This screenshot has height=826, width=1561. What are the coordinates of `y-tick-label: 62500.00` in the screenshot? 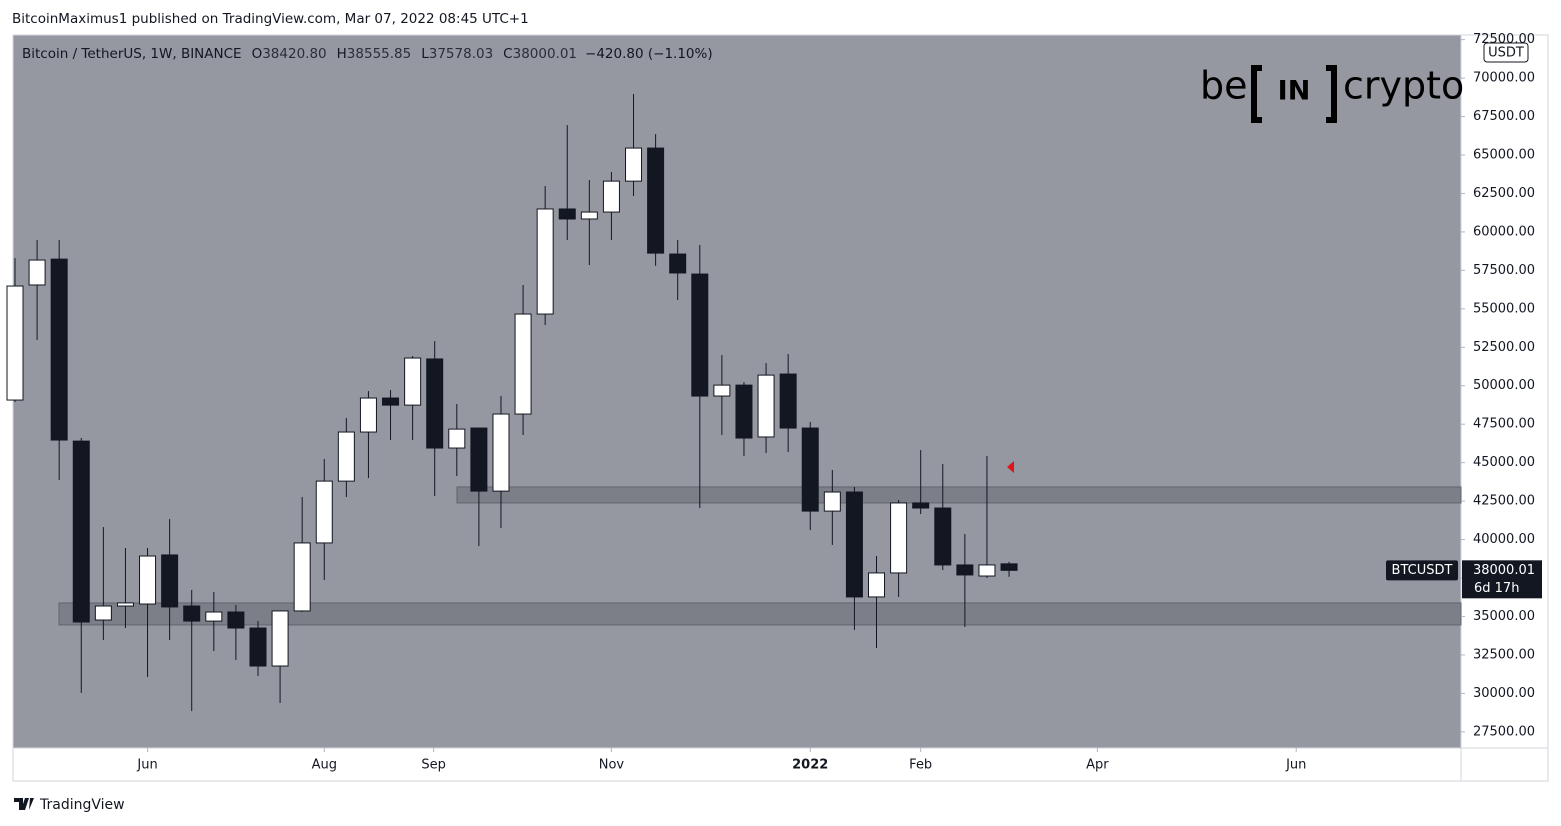 It's located at (1504, 193).